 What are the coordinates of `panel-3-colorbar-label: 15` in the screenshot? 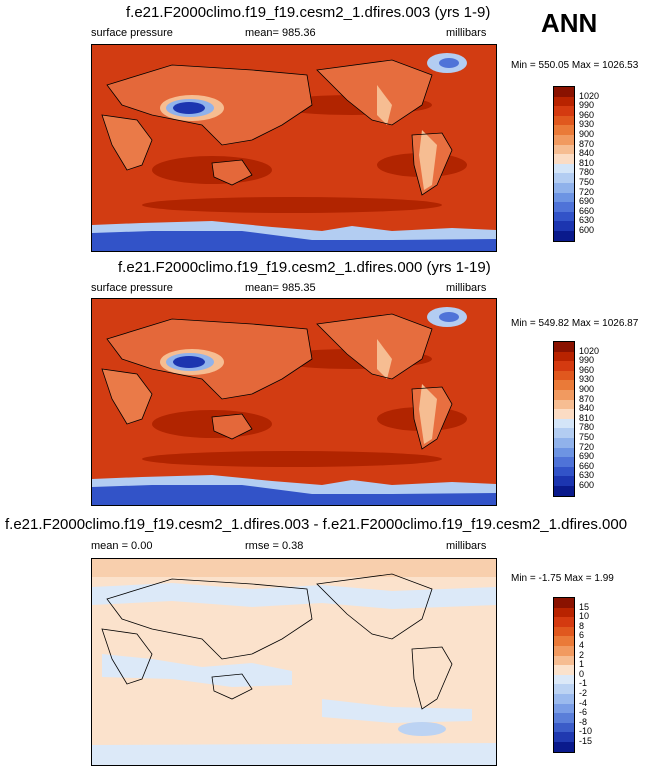 It's located at (584, 606).